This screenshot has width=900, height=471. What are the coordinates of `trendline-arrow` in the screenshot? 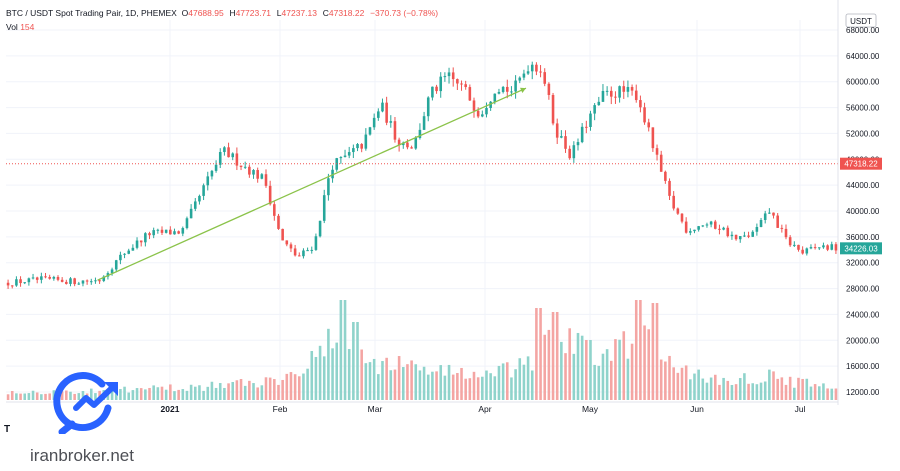 It's located at (523, 90).